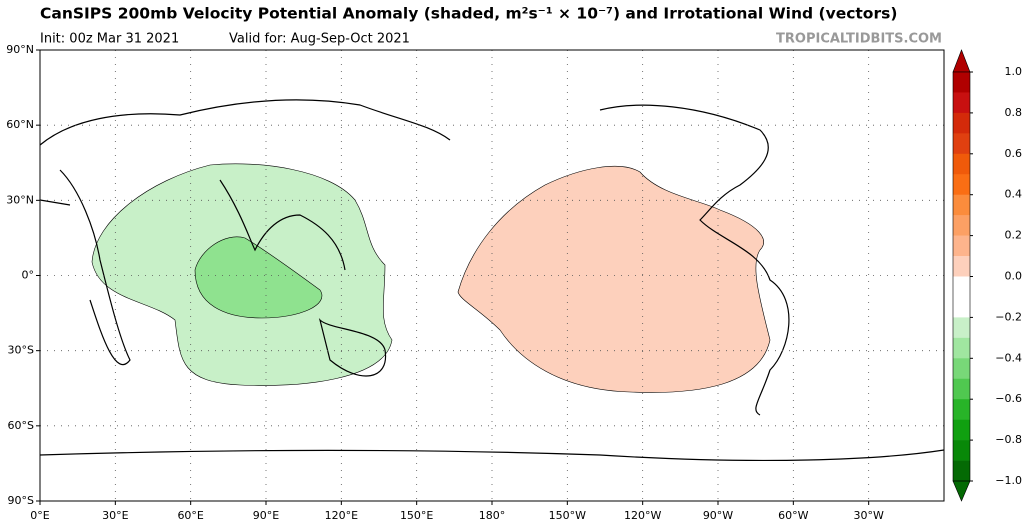 The width and height of the screenshot is (1024, 531). Describe the element at coordinates (961, 61) in the screenshot. I see `colorbar-extend-top` at that location.